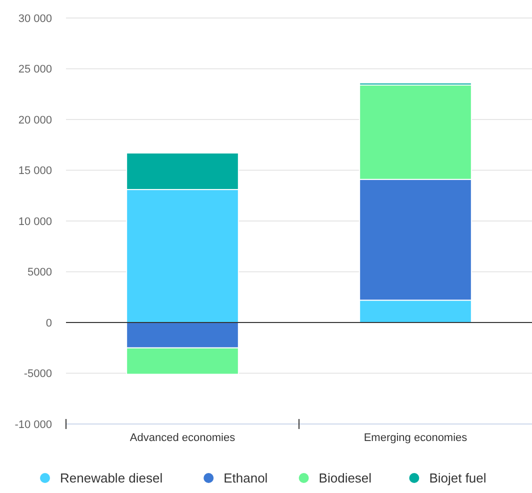 The width and height of the screenshot is (532, 493). I want to click on legend-label: Biojet fuel, so click(457, 478).